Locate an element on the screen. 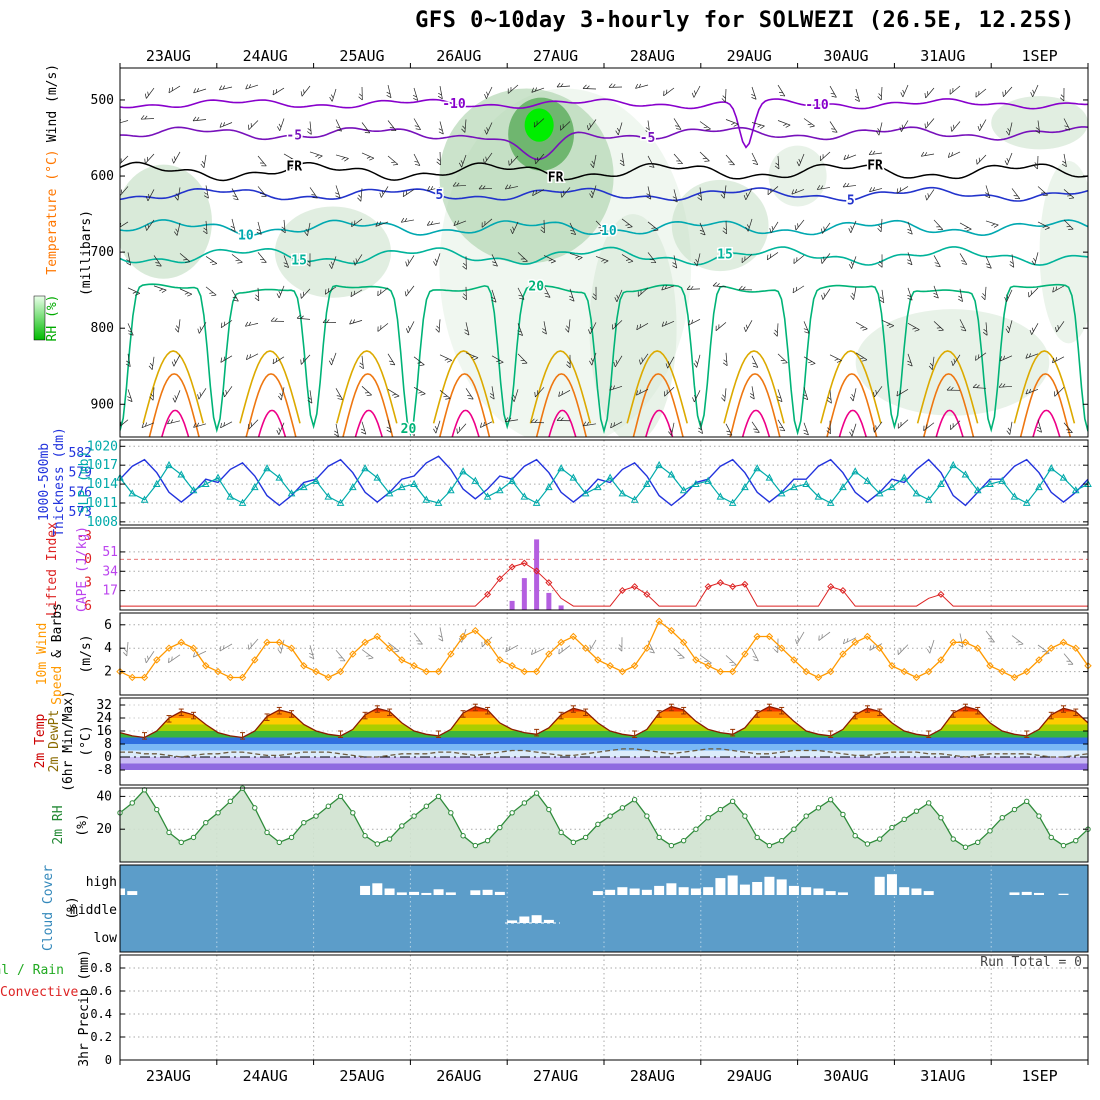  pressure-tick: 600 is located at coordinates (102, 176).